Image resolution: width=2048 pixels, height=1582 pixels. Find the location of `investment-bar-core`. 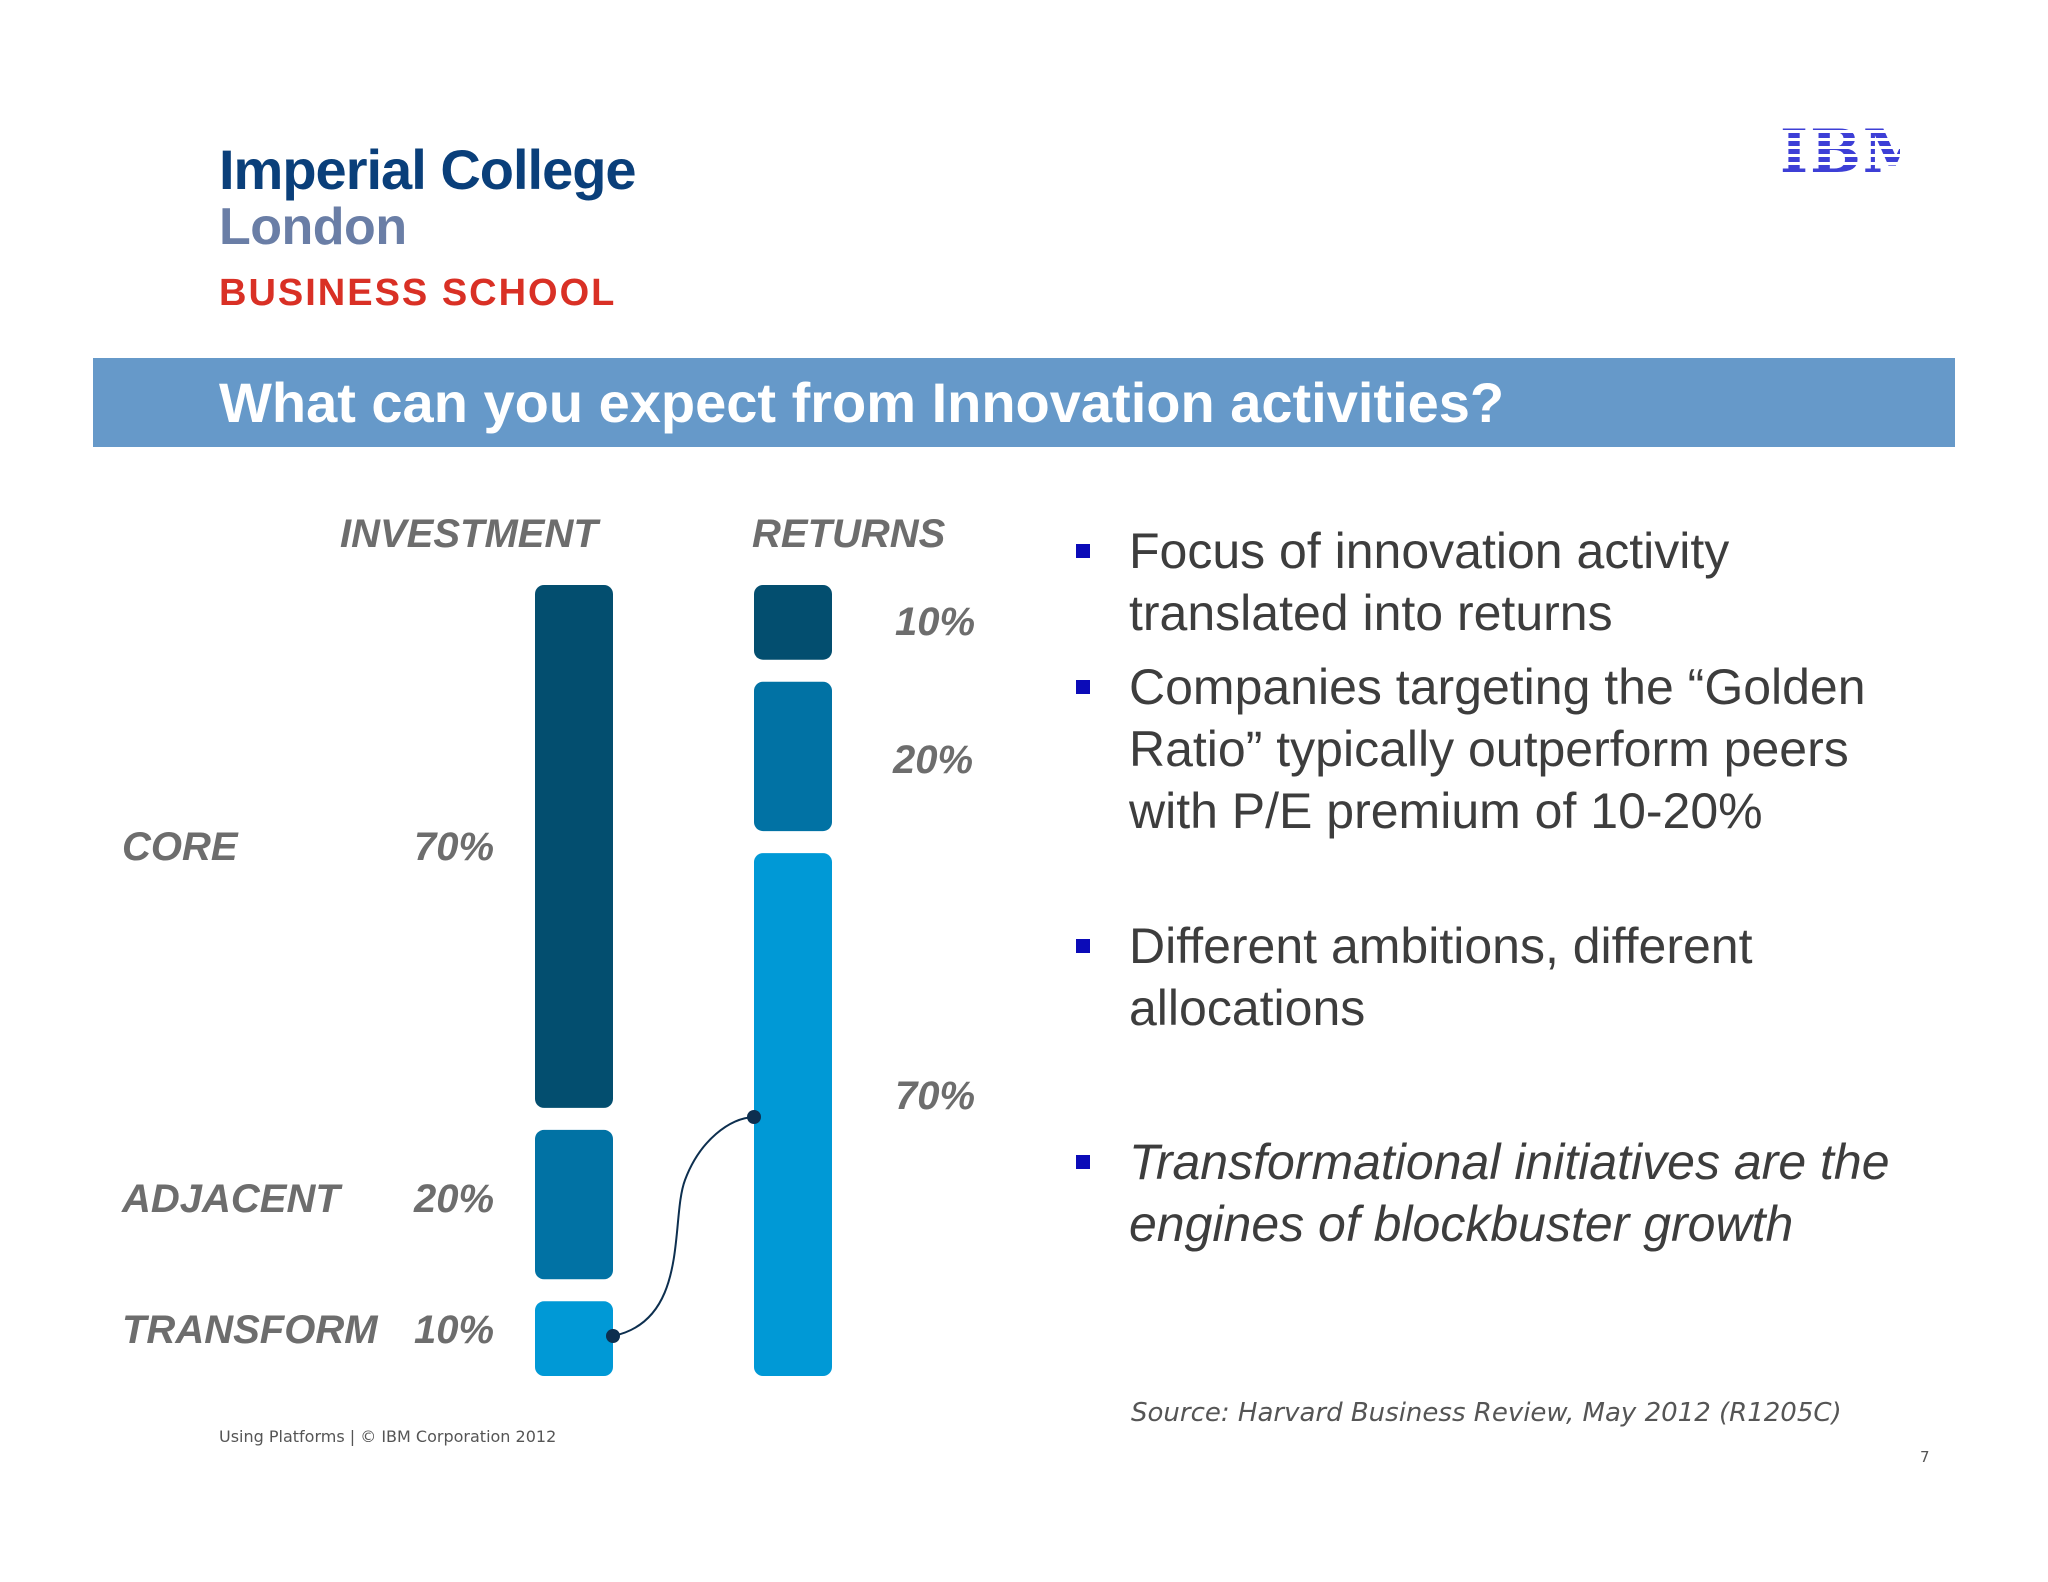

investment-bar-core is located at coordinates (574, 846).